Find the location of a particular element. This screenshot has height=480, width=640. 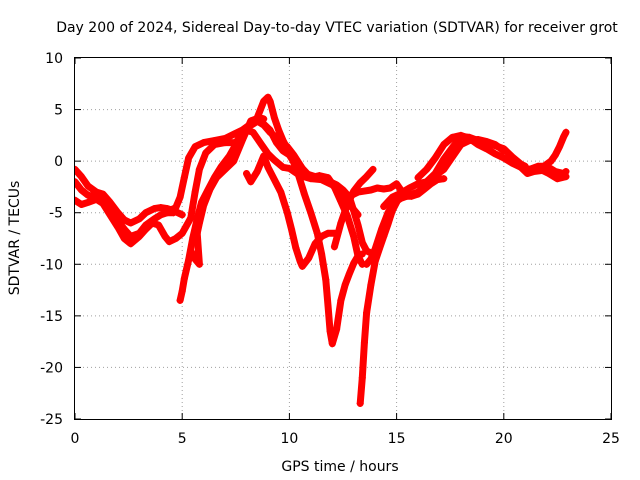

y-tick-label: -10 is located at coordinates (51, 265).